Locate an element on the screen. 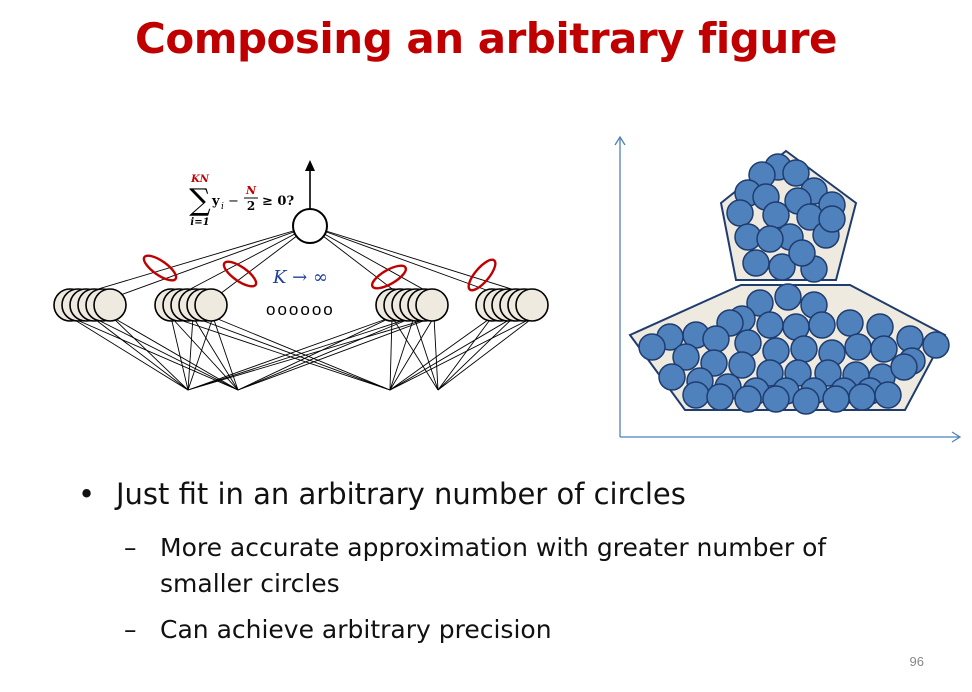 The height and width of the screenshot is (692, 972). sum-term: y is located at coordinates (215, 201).